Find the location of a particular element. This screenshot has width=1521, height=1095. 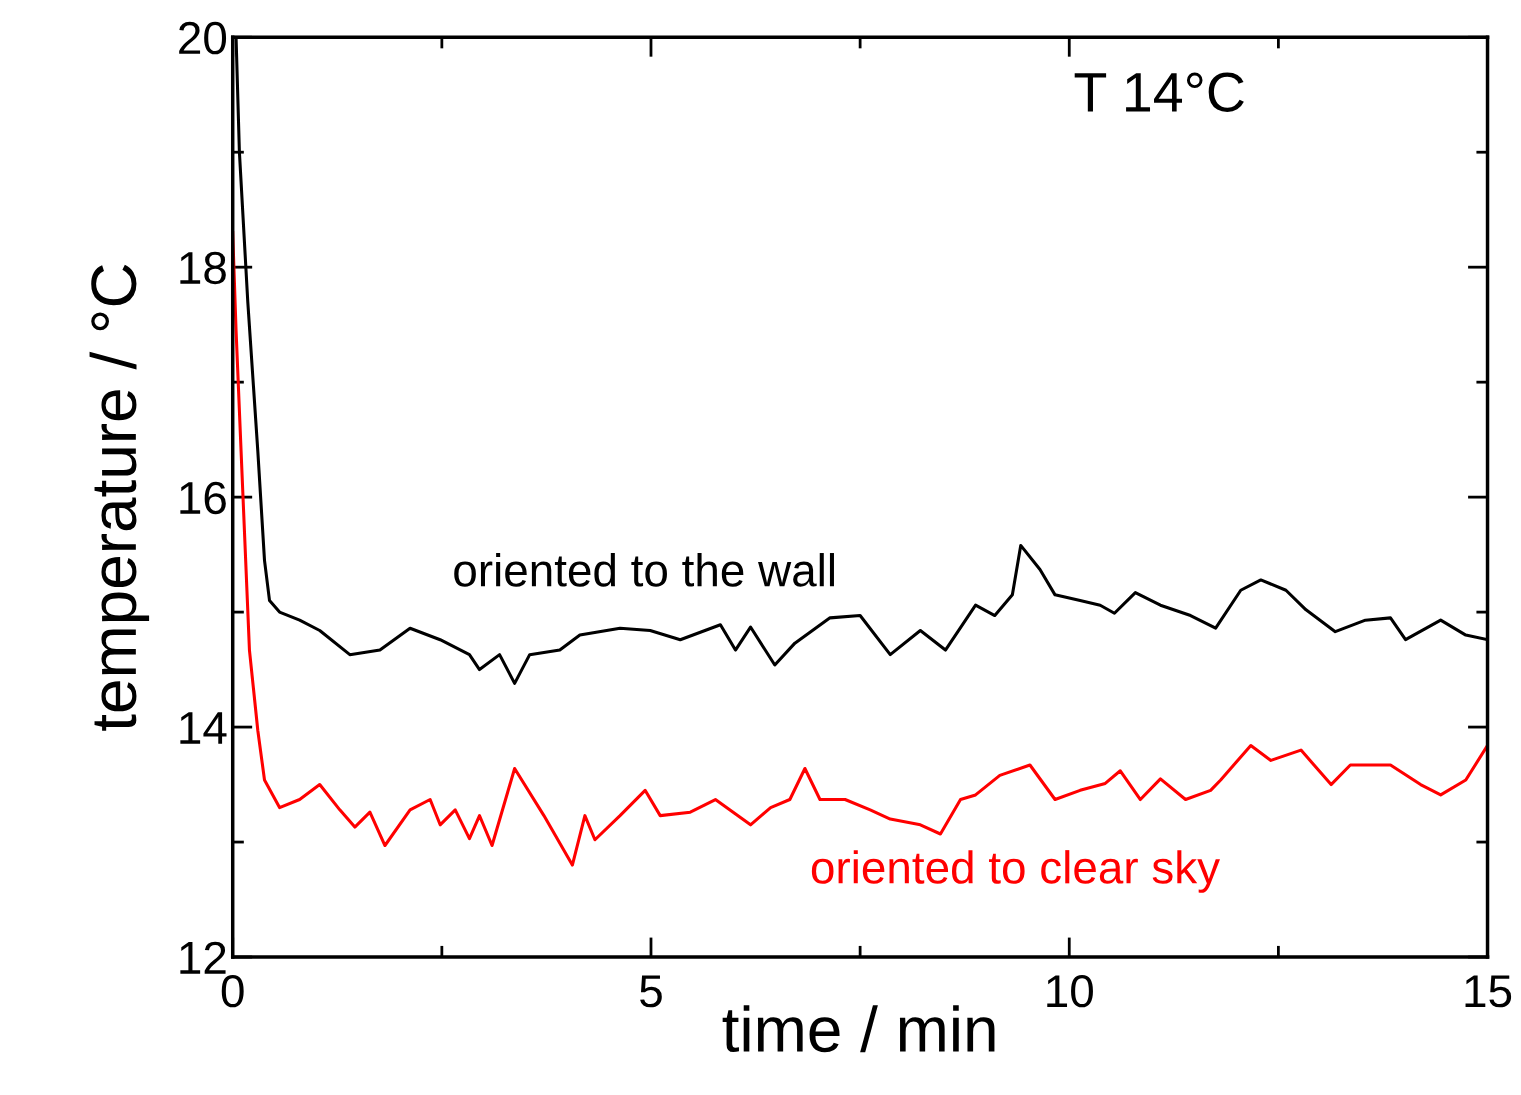

y-tick-label: 16 is located at coordinates (203, 498).